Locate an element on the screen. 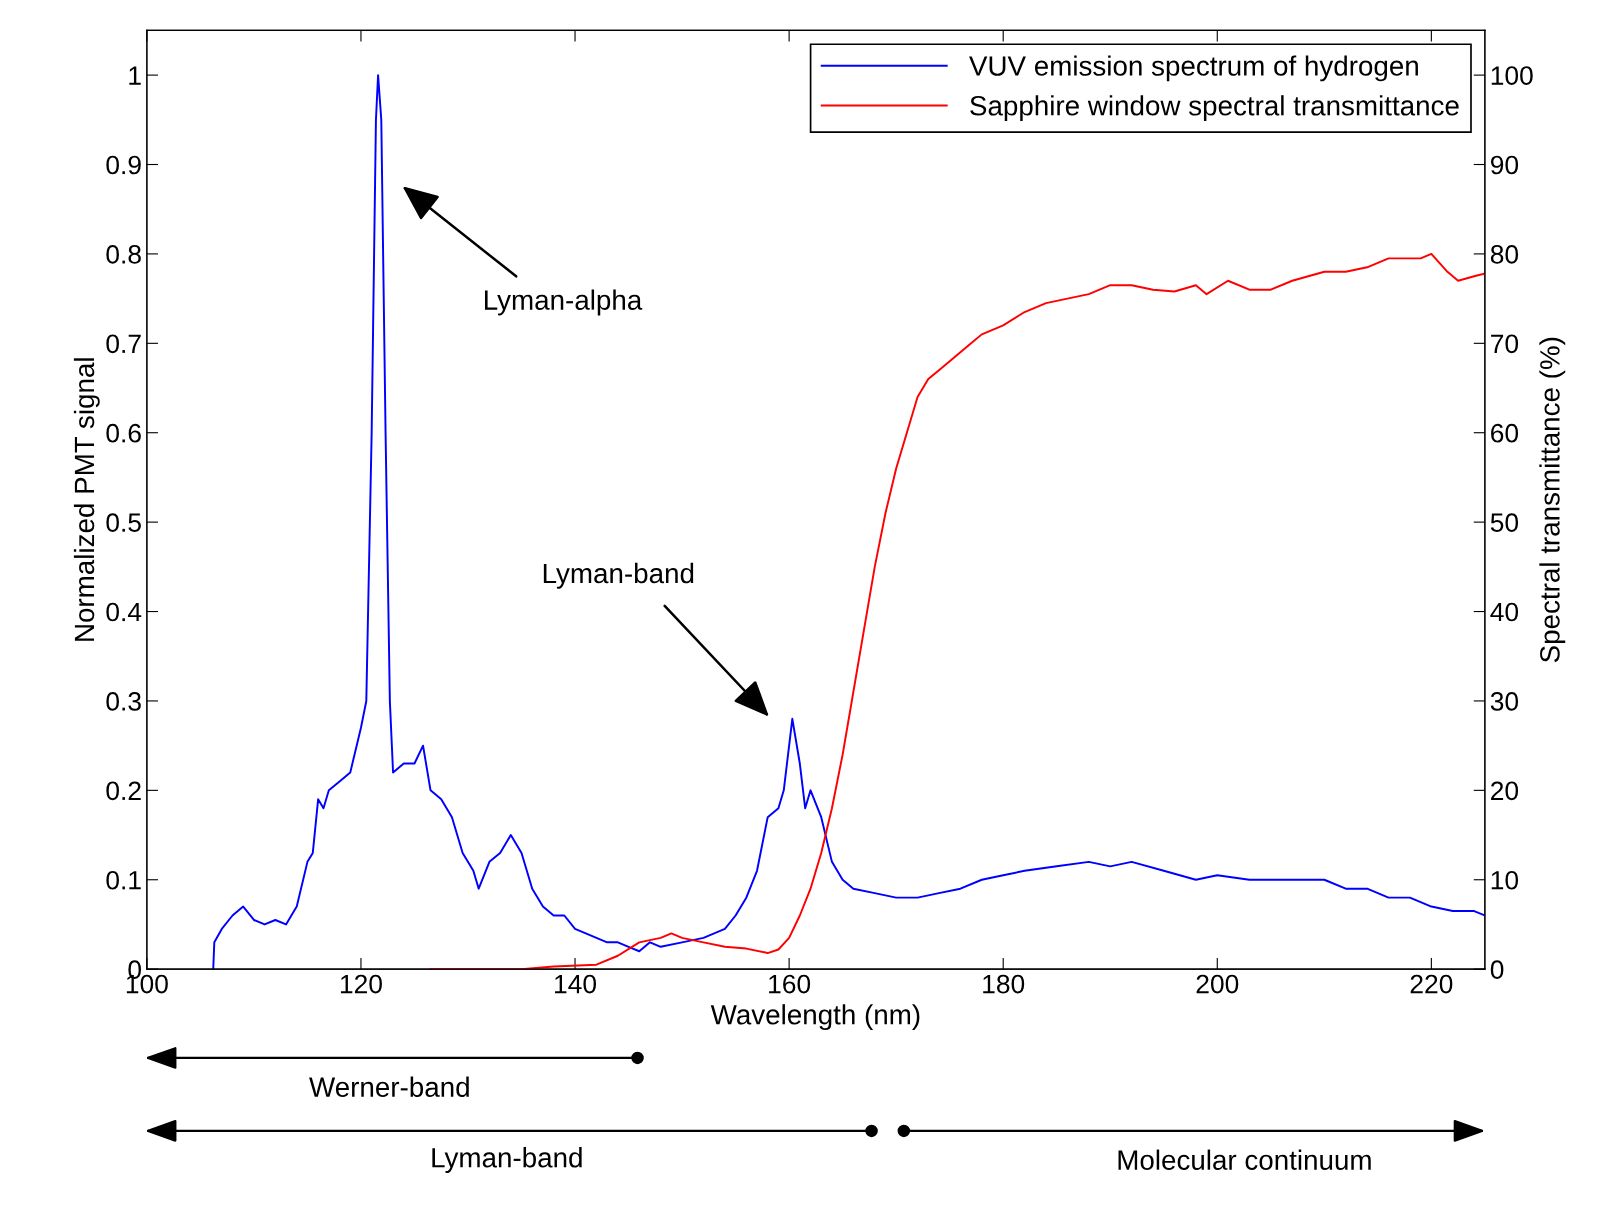 The image size is (1614, 1216). y-tick-label: 1 is located at coordinates (135, 75).